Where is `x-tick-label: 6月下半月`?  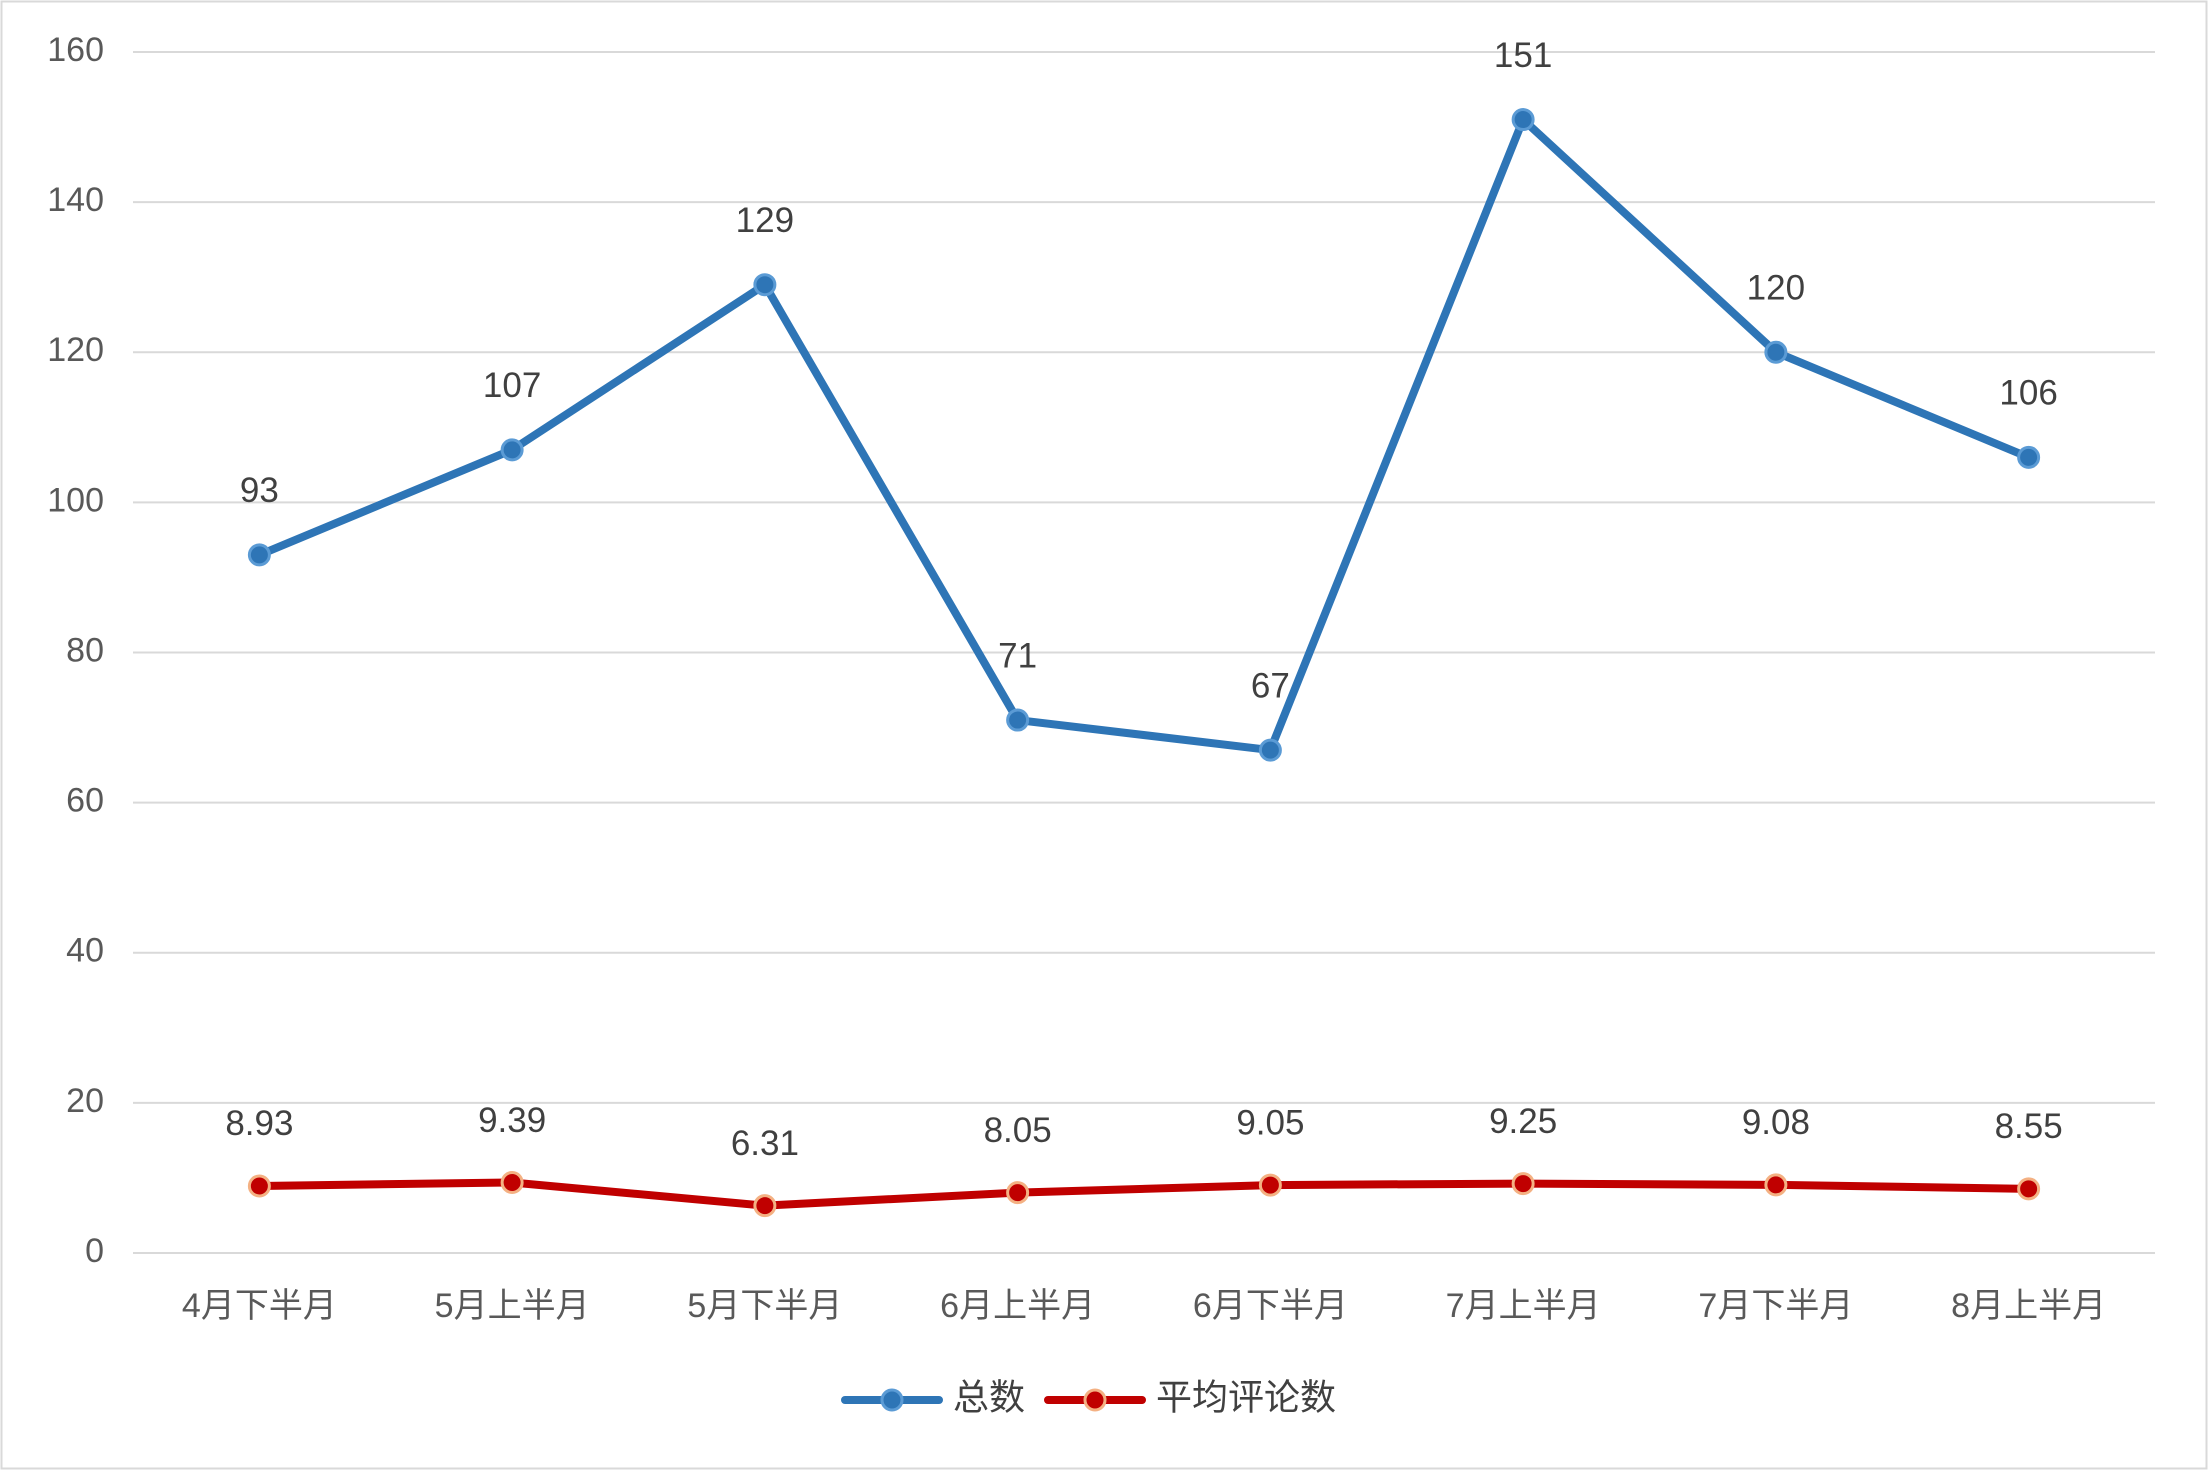 x-tick-label: 6月下半月 is located at coordinates (1270, 1306).